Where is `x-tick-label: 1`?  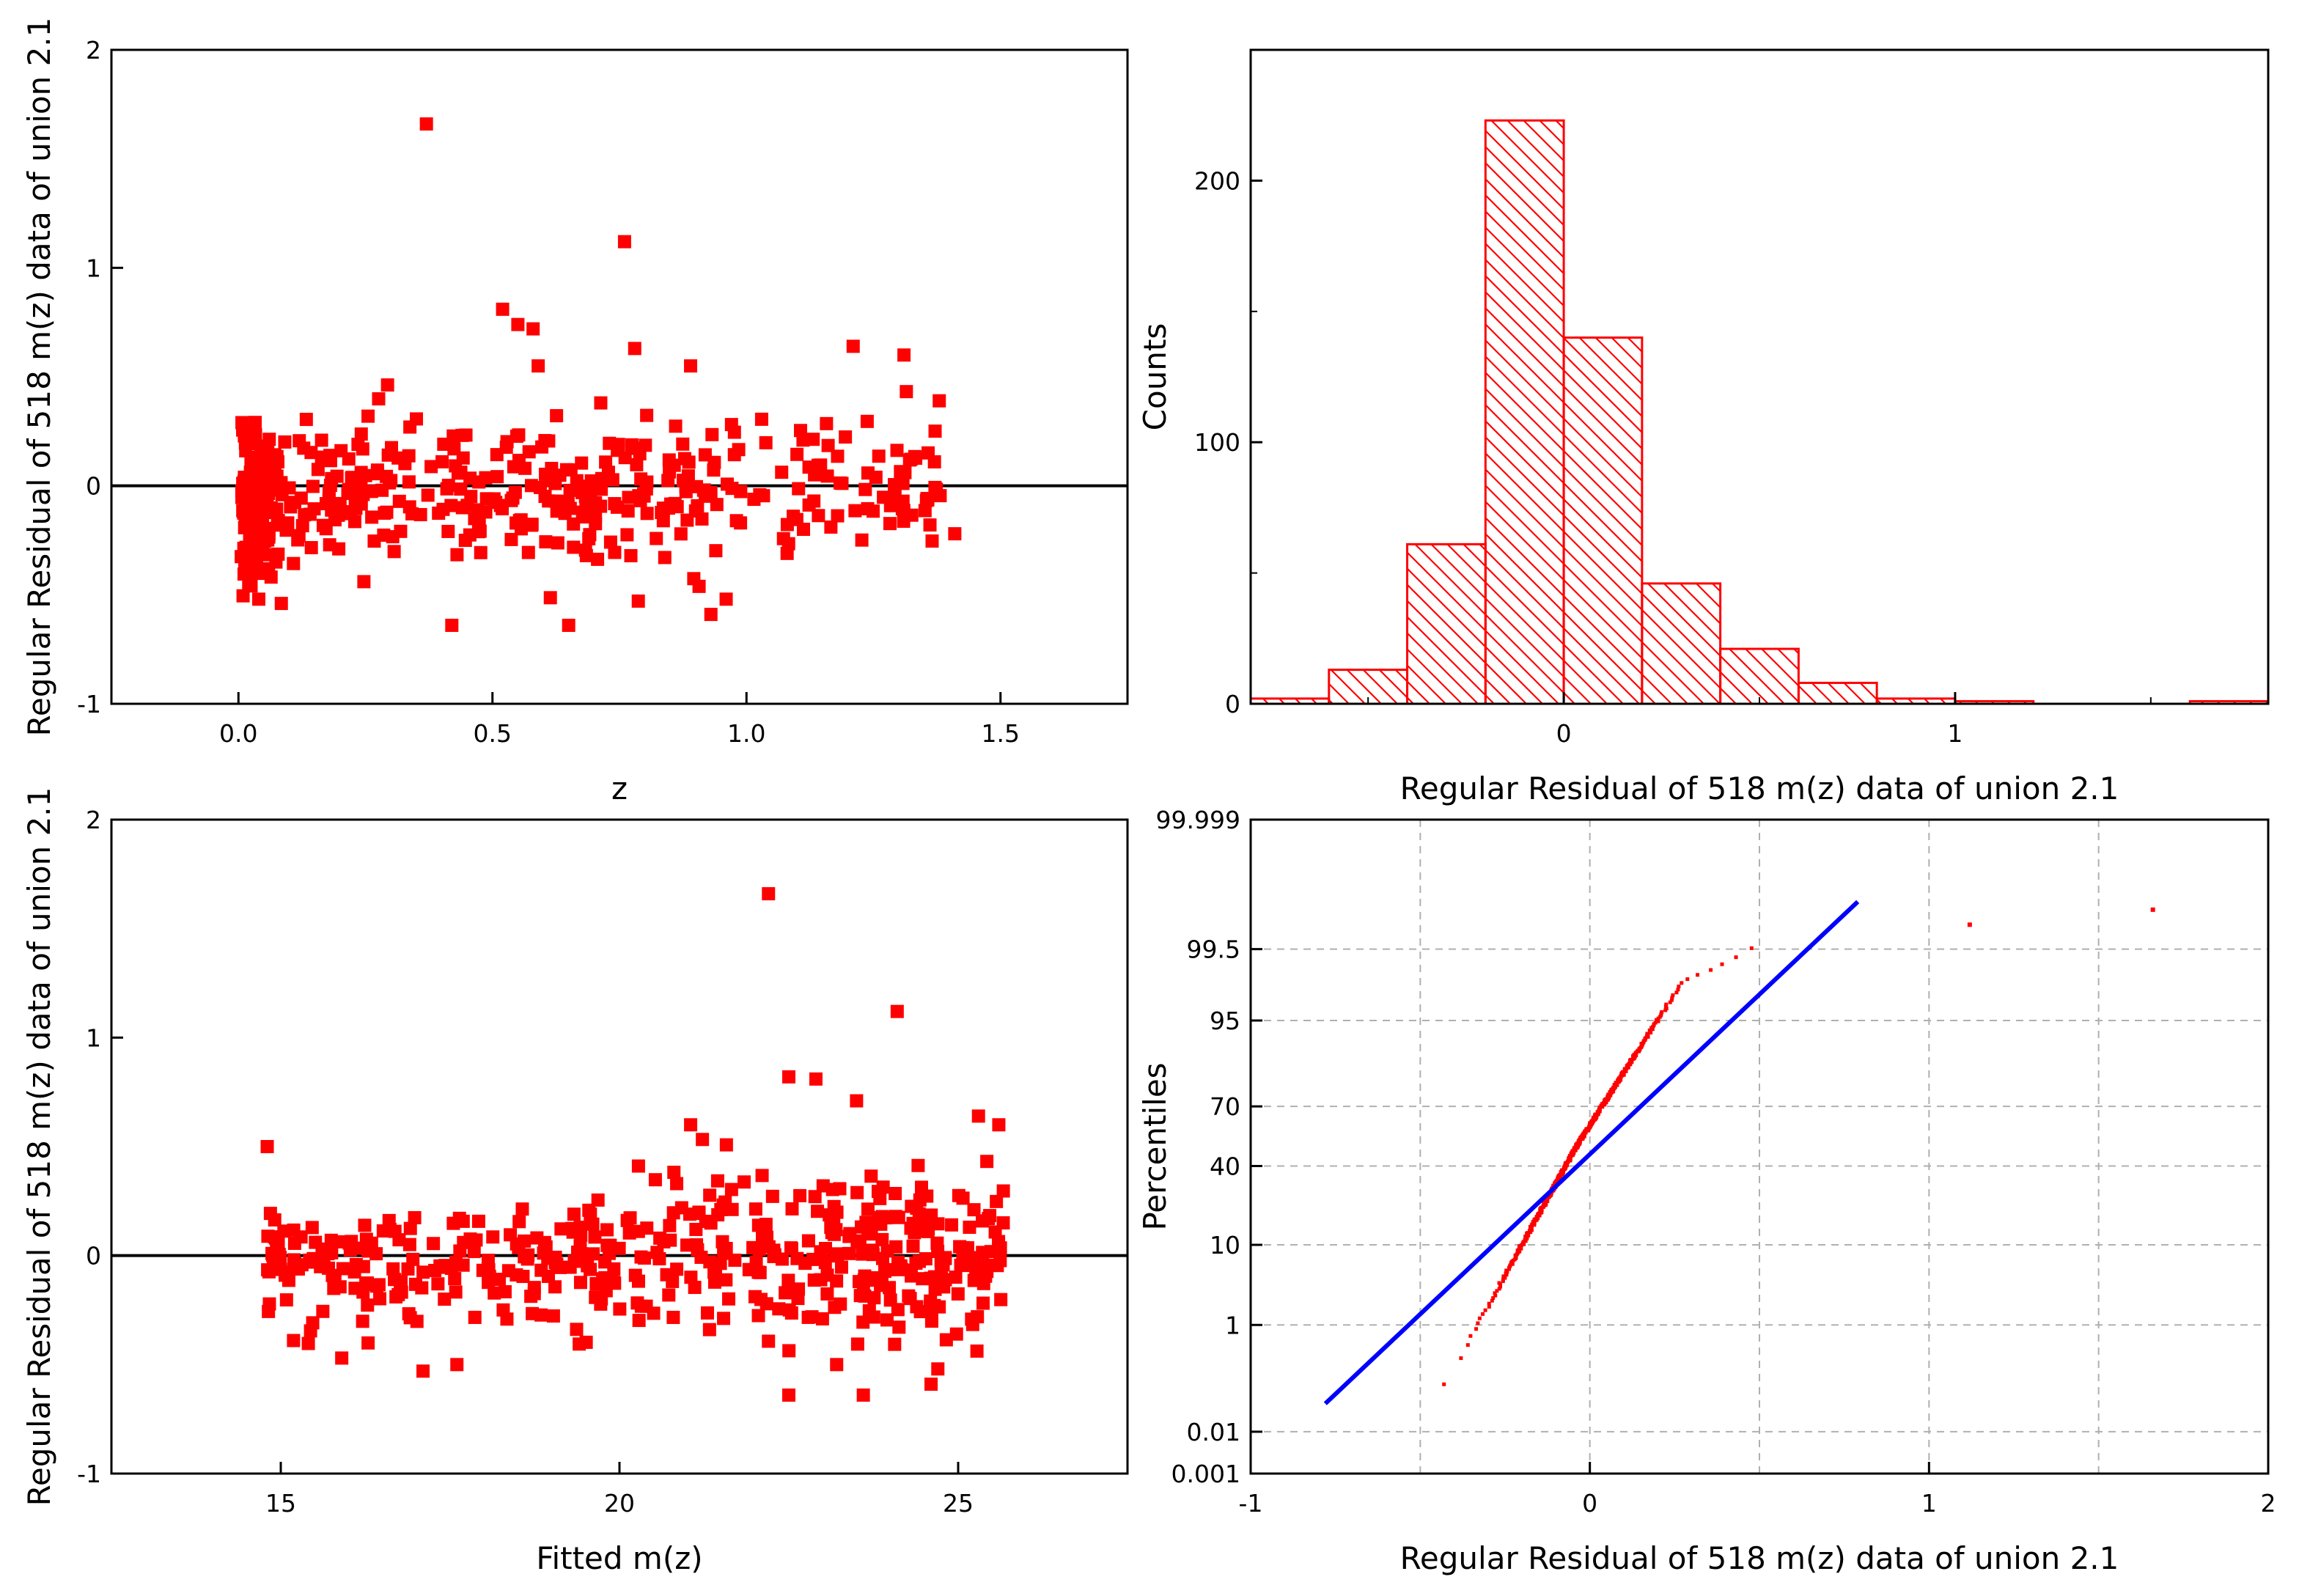
x-tick-label: 1 is located at coordinates (1929, 1503).